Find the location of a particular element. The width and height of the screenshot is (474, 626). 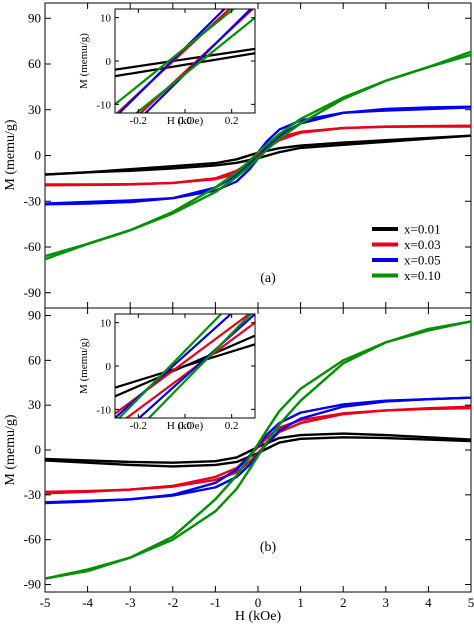

inset-b-axes is located at coordinates (185, 366).